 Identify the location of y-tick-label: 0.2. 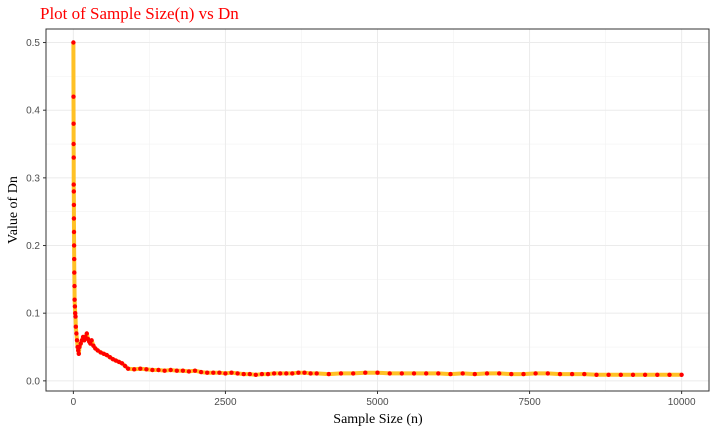
(33, 246).